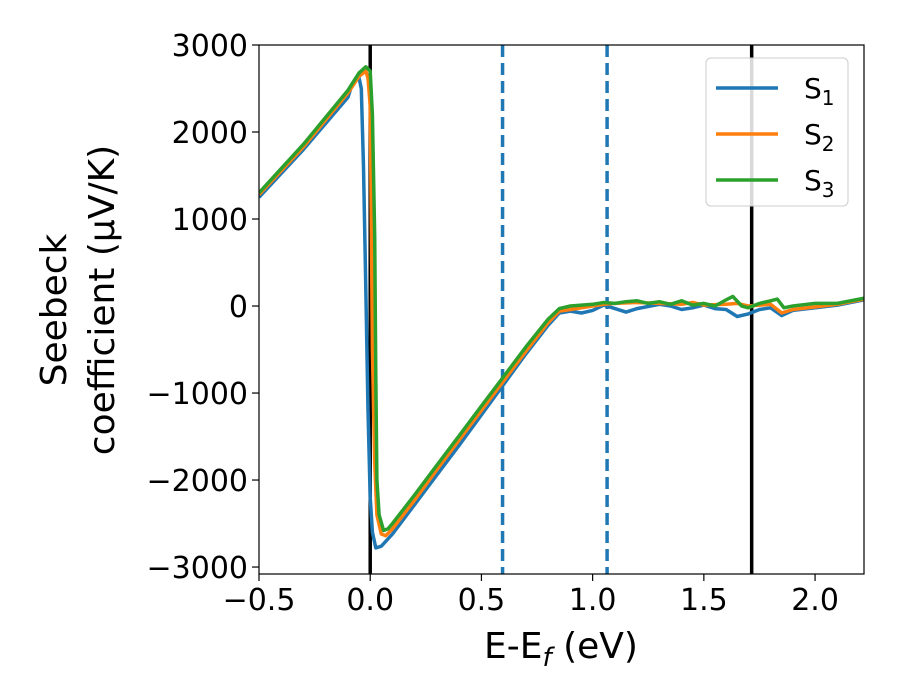  Describe the element at coordinates (561, 649) in the screenshot. I see `x-axis-label: E-Ef (eV)` at that location.